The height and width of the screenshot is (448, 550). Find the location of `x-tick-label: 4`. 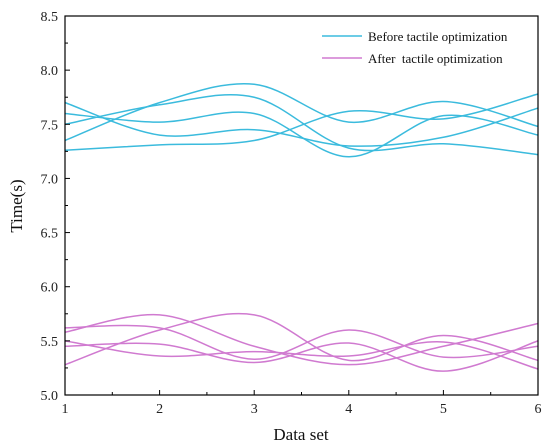

x-tick-label: 4 is located at coordinates (348, 409).